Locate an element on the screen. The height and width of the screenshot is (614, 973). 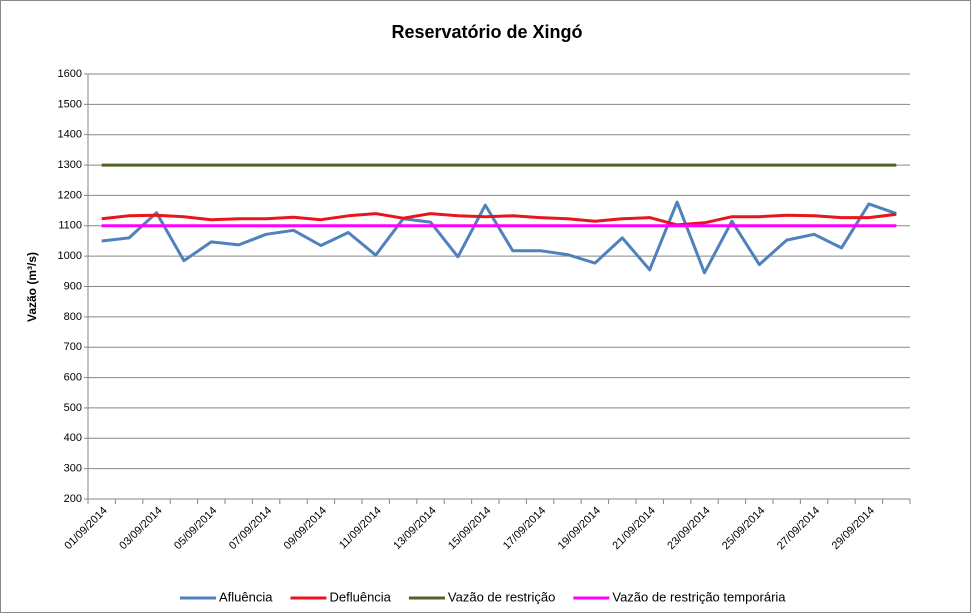
y-tick-label: 300 is located at coordinates (73, 469).